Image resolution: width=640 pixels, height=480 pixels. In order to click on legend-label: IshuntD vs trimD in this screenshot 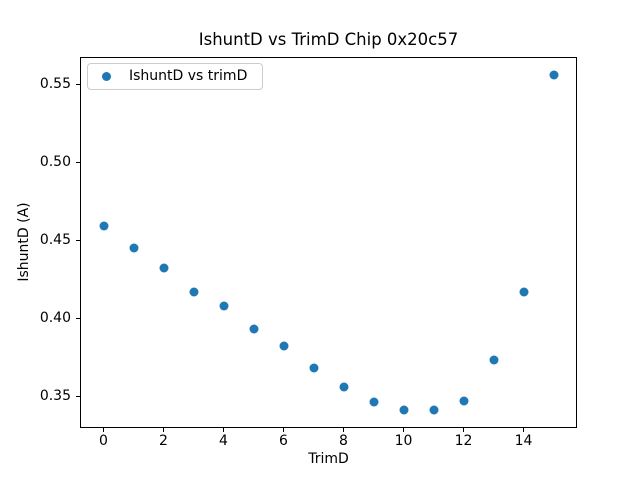, I will do `click(188, 76)`.